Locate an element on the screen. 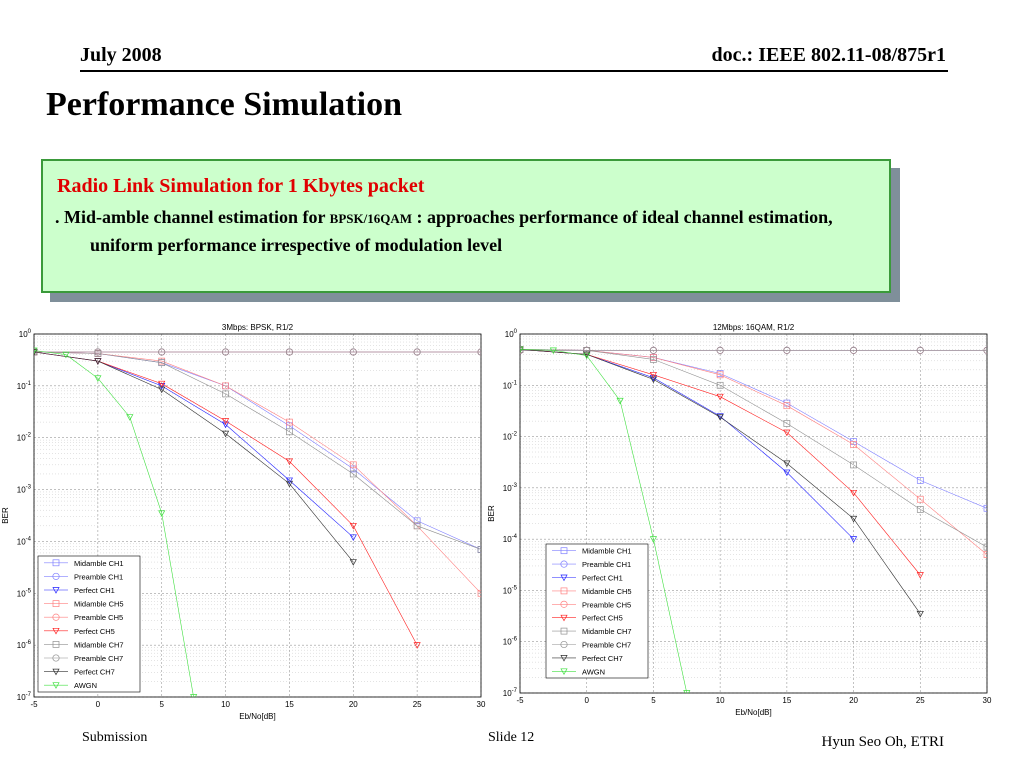 The image size is (1024, 768). y-tick-label: 10⁻⁵ is located at coordinates (24, 593).